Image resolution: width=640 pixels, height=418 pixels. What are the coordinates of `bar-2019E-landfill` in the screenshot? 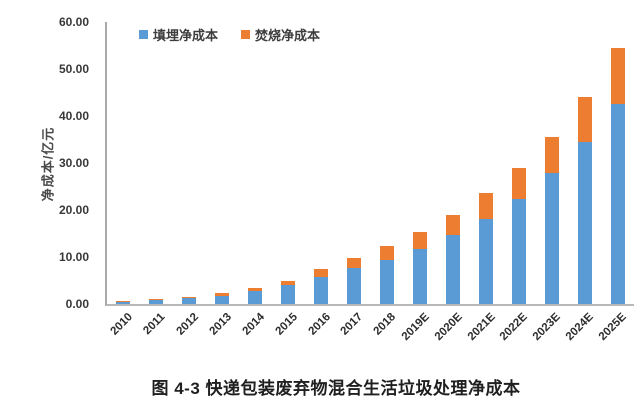 It's located at (419, 276).